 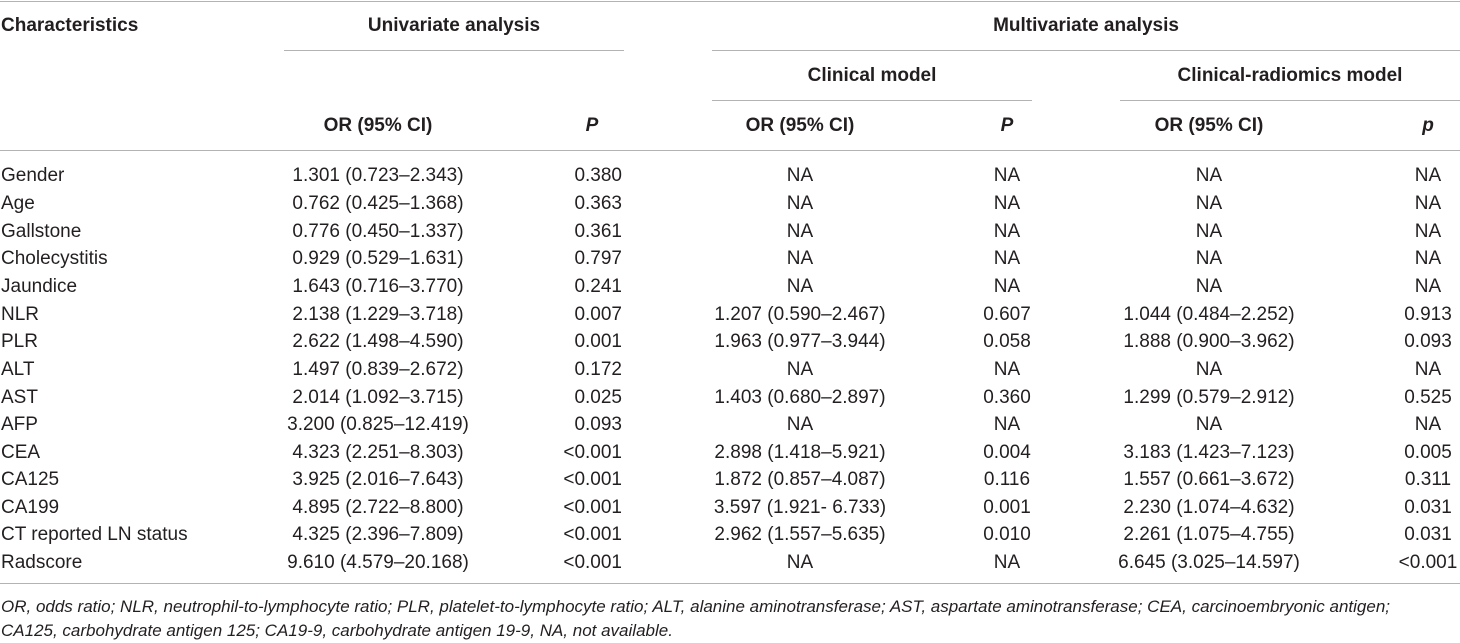 What do you see at coordinates (1290, 100) in the screenshot?
I see `clinical-radiomics-underline` at bounding box center [1290, 100].